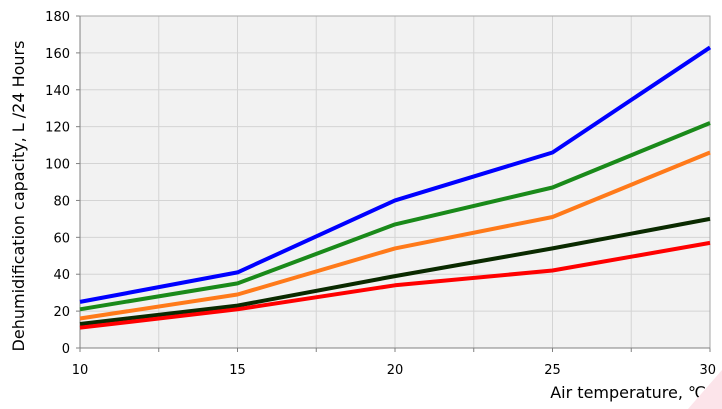 Image resolution: width=722 pixels, height=409 pixels. What do you see at coordinates (57, 54) in the screenshot?
I see `y-tick-label: 160` at bounding box center [57, 54].